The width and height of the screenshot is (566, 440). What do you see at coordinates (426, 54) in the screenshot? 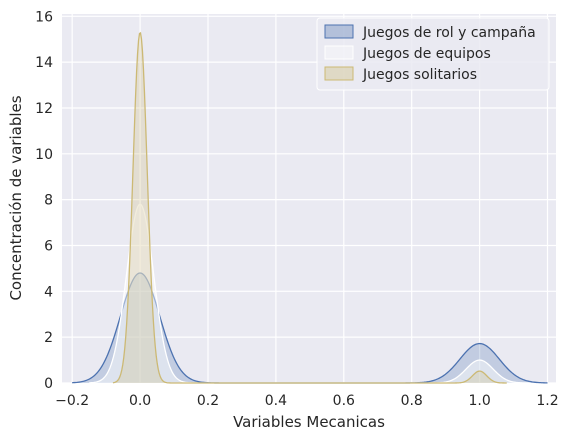
I see `legend-label: Juegos de equipos` at bounding box center [426, 54].